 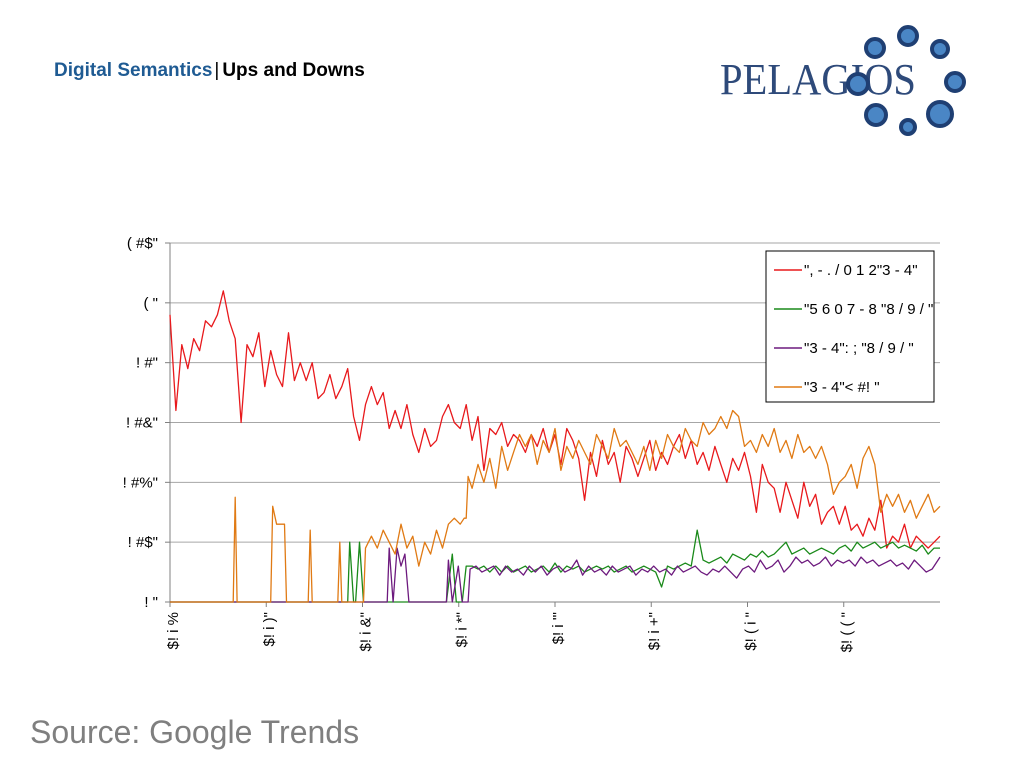 What do you see at coordinates (365, 632) in the screenshot?
I see `x-tick-label: $! i &"` at bounding box center [365, 632].